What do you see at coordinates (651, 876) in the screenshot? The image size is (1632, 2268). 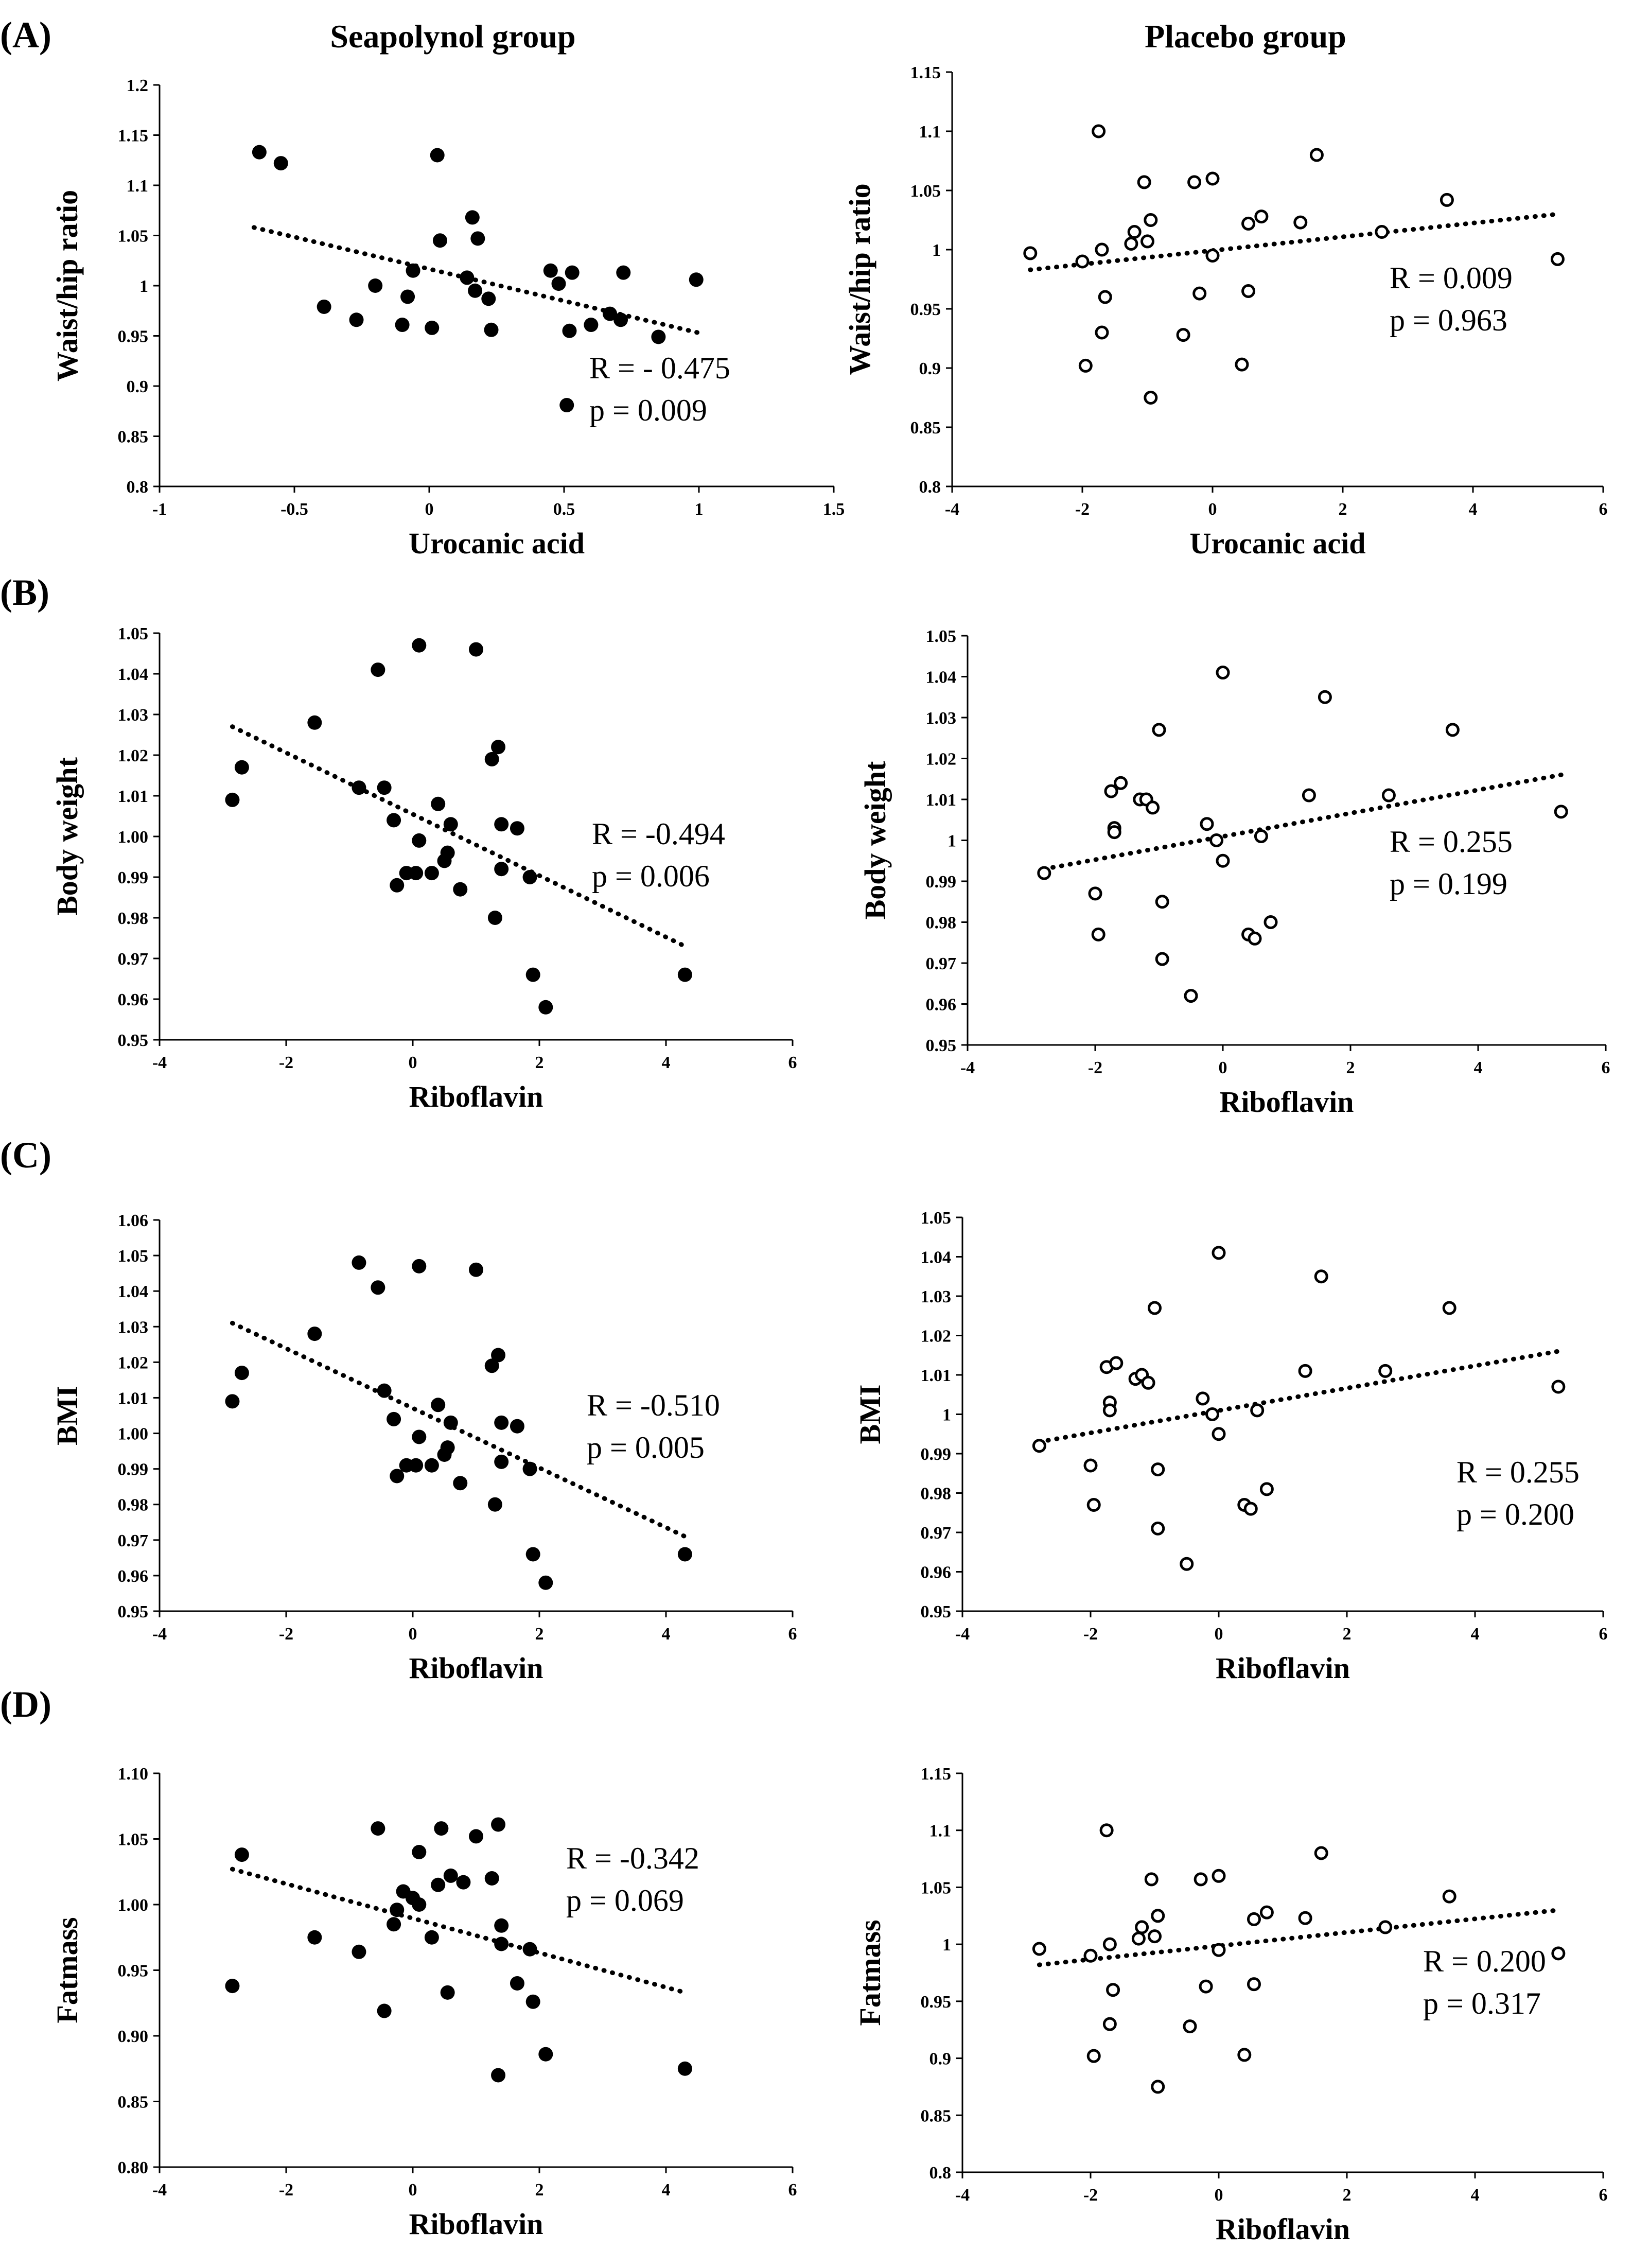 I see `p-value-label: p = 0.006` at bounding box center [651, 876].